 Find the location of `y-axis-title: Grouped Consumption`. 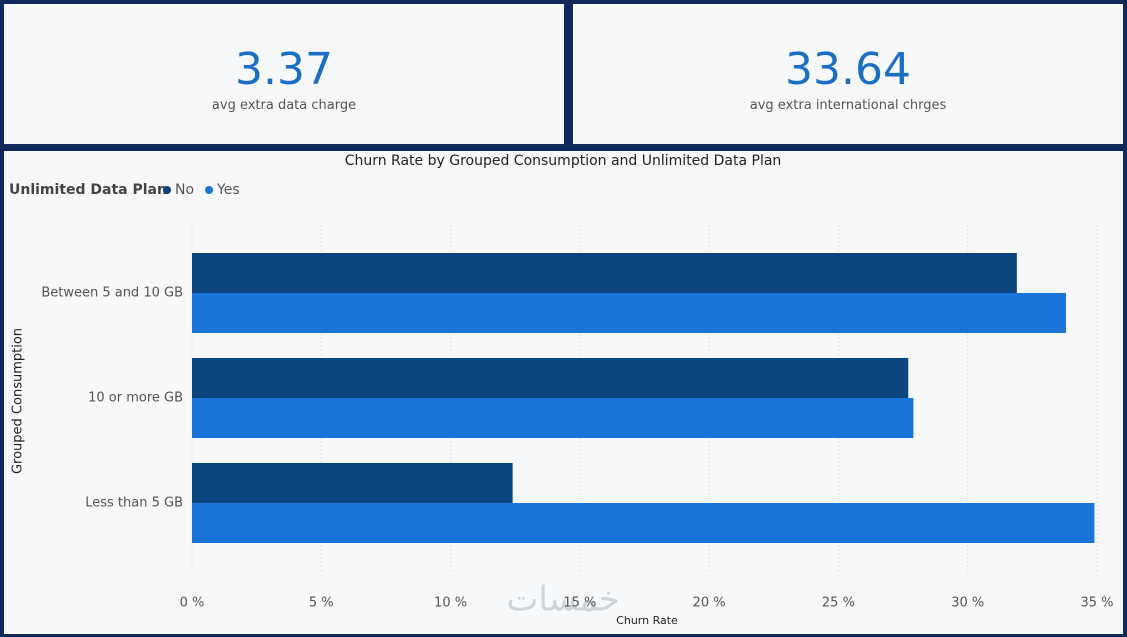

y-axis-title: Grouped Consumption is located at coordinates (18, 401).